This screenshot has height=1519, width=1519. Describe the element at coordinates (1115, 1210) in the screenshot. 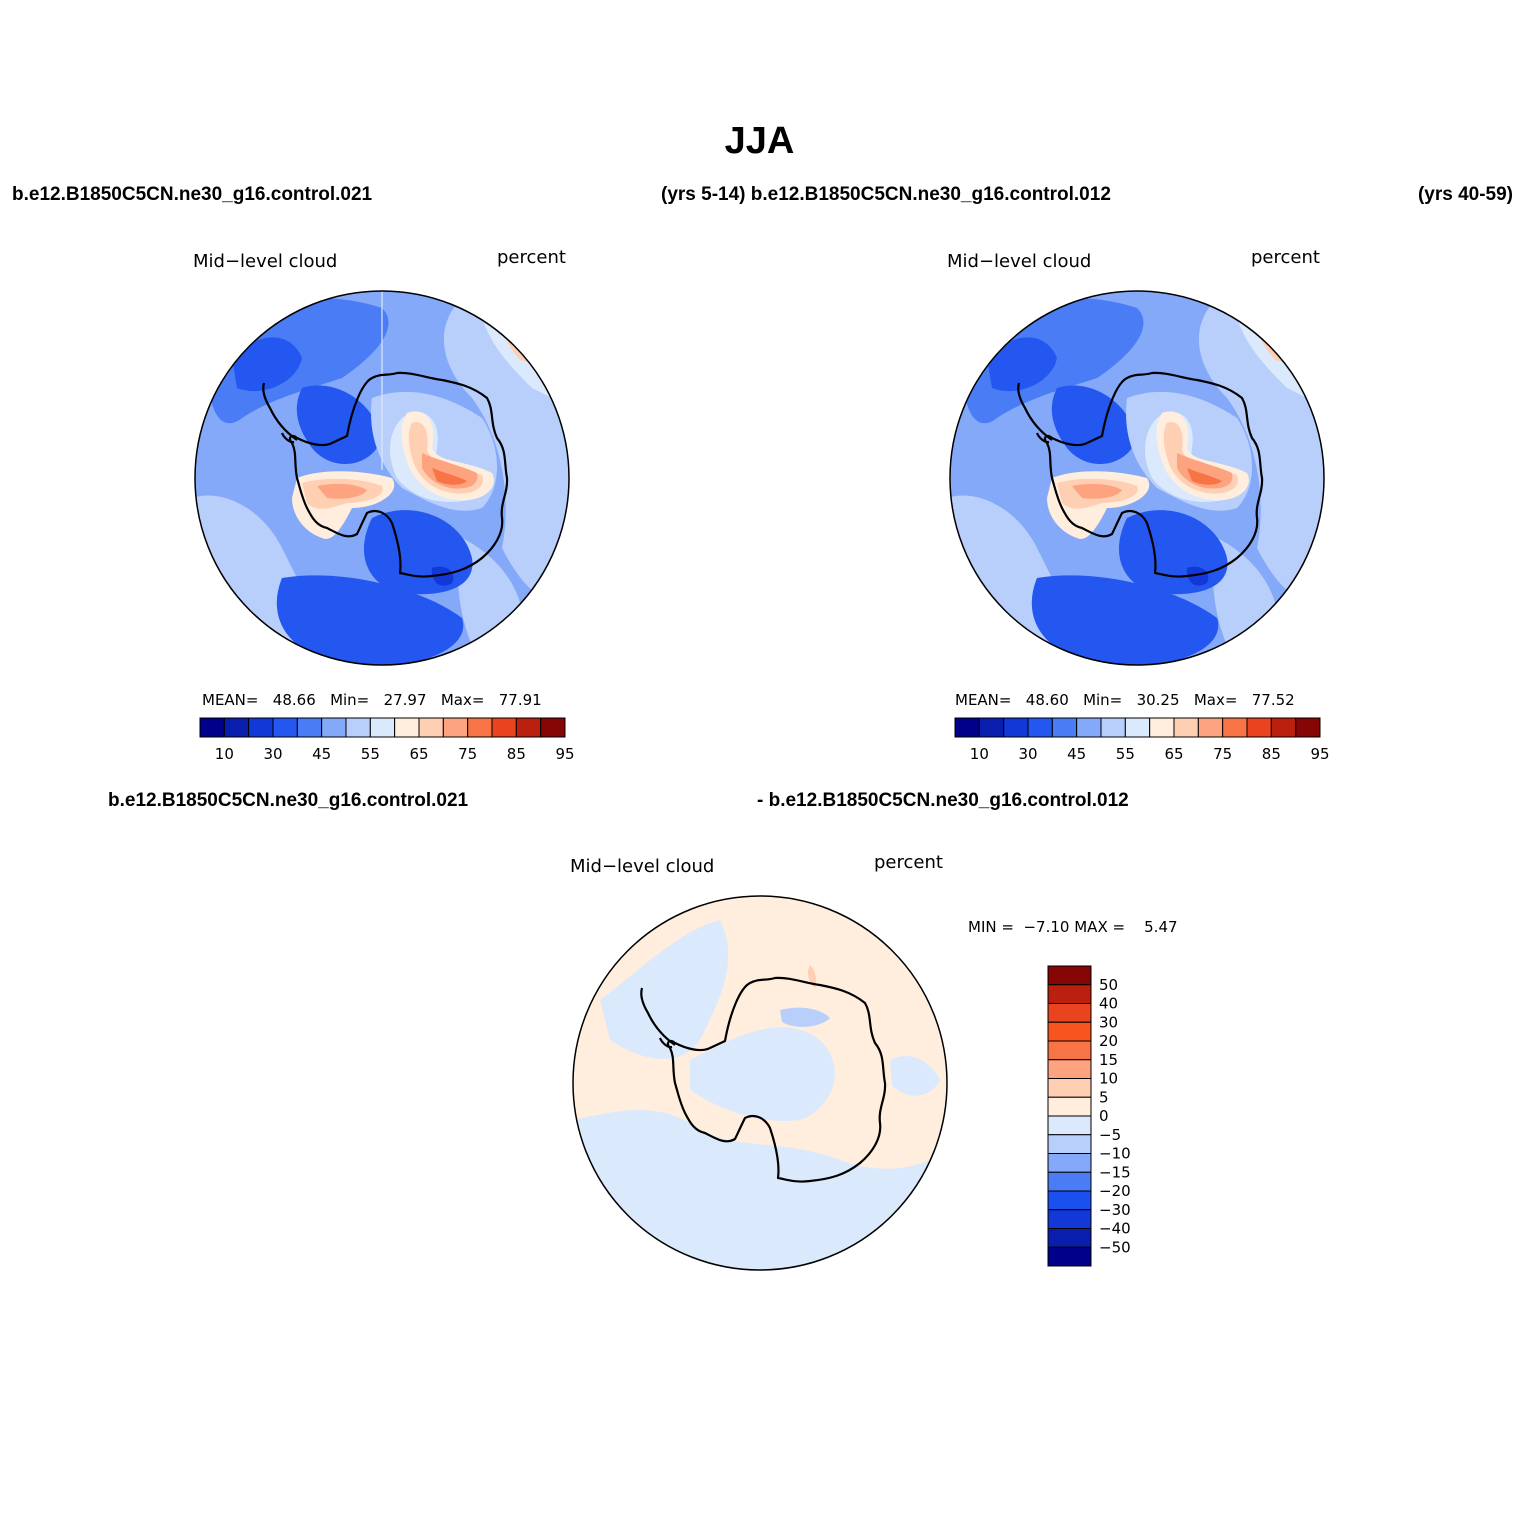

I see `diff-colorbar-tick-label: −30` at that location.